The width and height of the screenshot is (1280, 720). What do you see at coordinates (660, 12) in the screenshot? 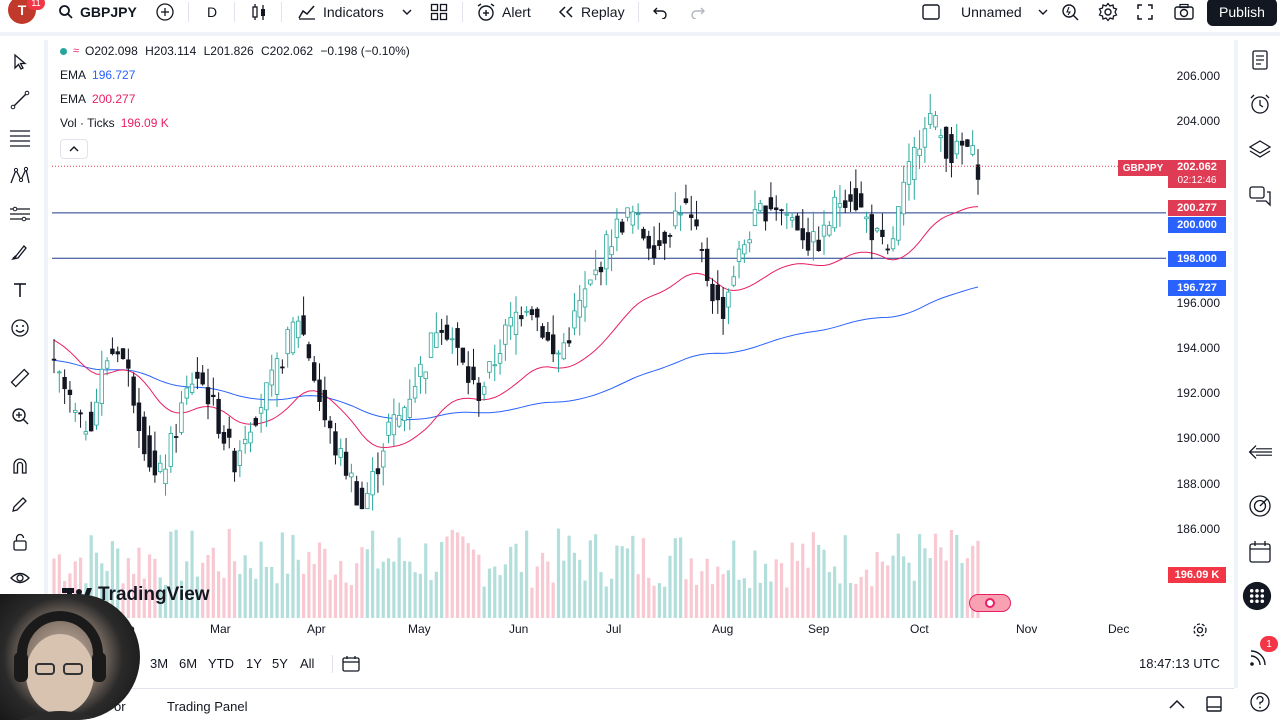
I see `undo-button` at bounding box center [660, 12].